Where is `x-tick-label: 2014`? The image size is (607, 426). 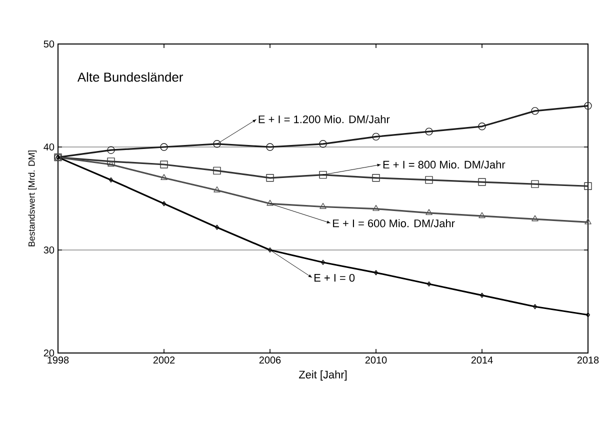 x-tick-label: 2014 is located at coordinates (482, 360).